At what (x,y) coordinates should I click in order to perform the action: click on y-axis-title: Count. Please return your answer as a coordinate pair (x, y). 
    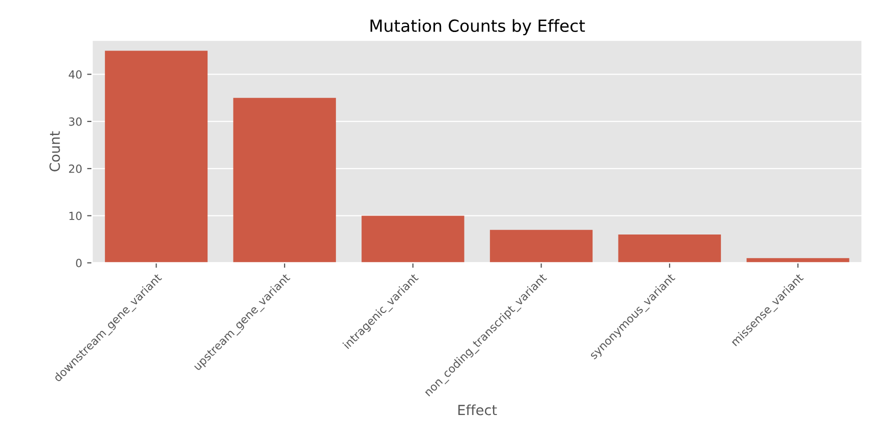
    Looking at the image, I should click on (54, 151).